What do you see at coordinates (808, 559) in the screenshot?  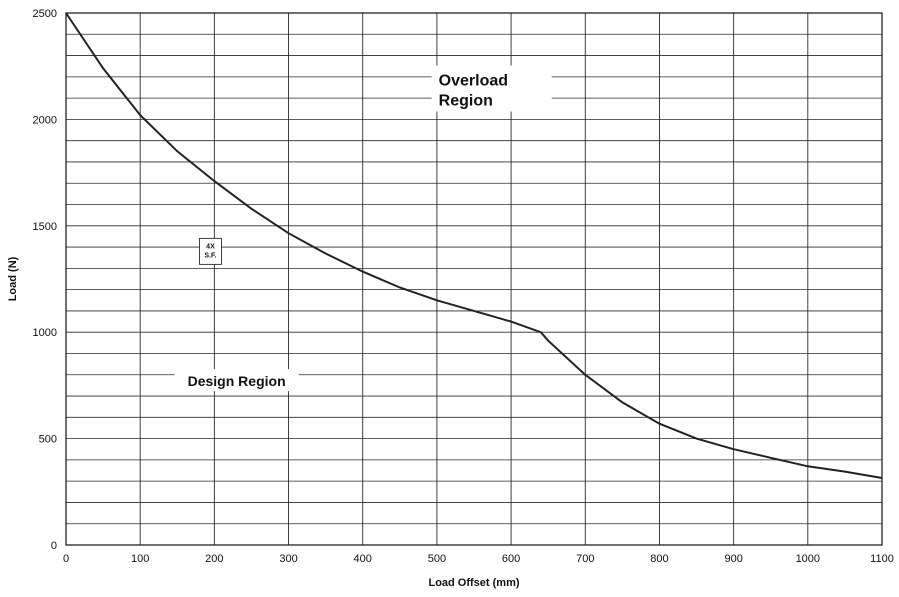 I see `x-tick-label: 1000` at bounding box center [808, 559].